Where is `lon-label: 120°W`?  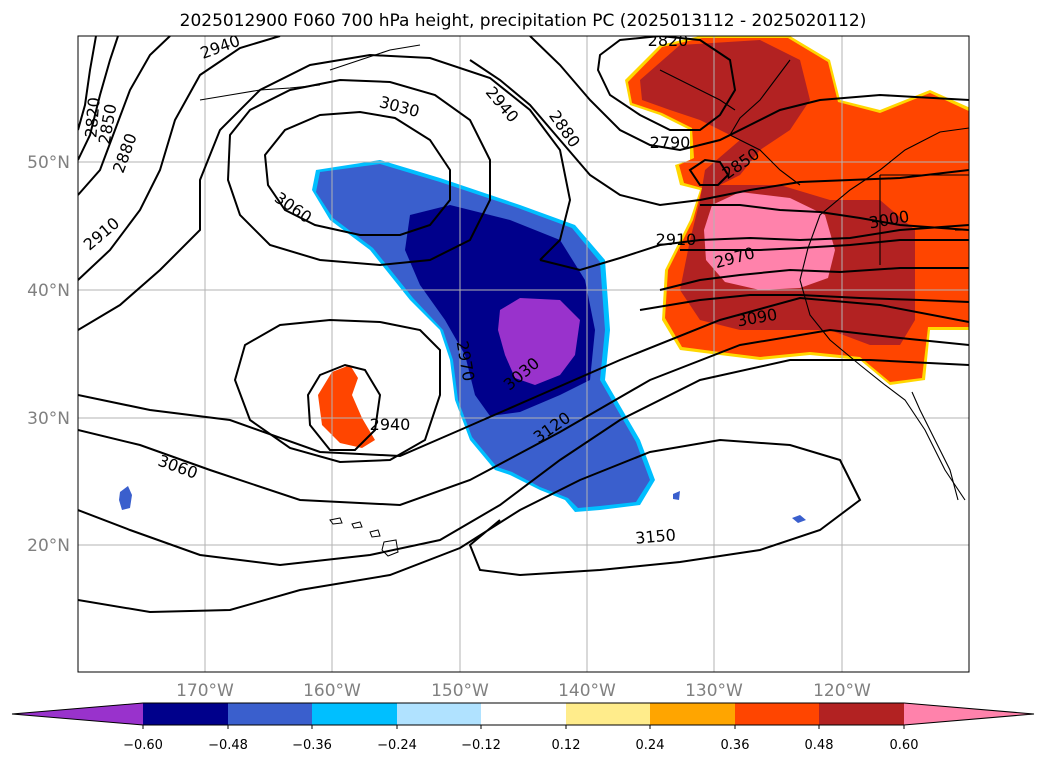 lon-label: 120°W is located at coordinates (842, 691).